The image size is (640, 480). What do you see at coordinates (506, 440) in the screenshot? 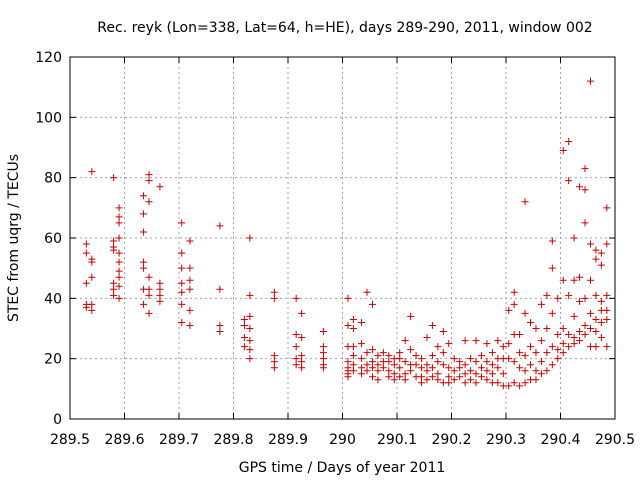
I see `x-tick-label: 290.3` at bounding box center [506, 440].